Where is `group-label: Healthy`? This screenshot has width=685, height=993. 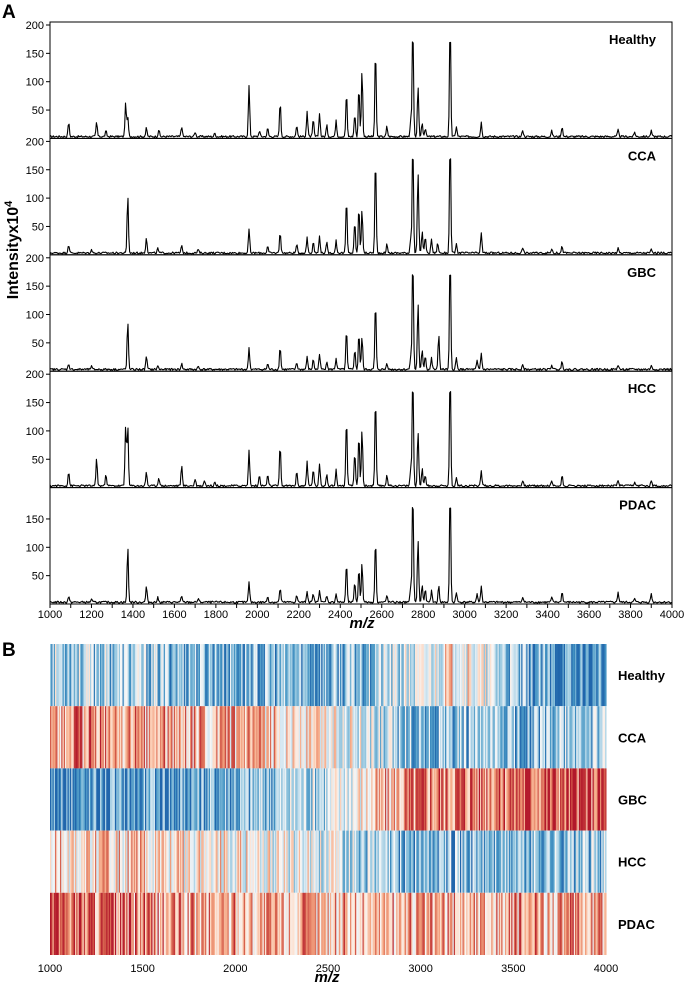
group-label: Healthy is located at coordinates (633, 39).